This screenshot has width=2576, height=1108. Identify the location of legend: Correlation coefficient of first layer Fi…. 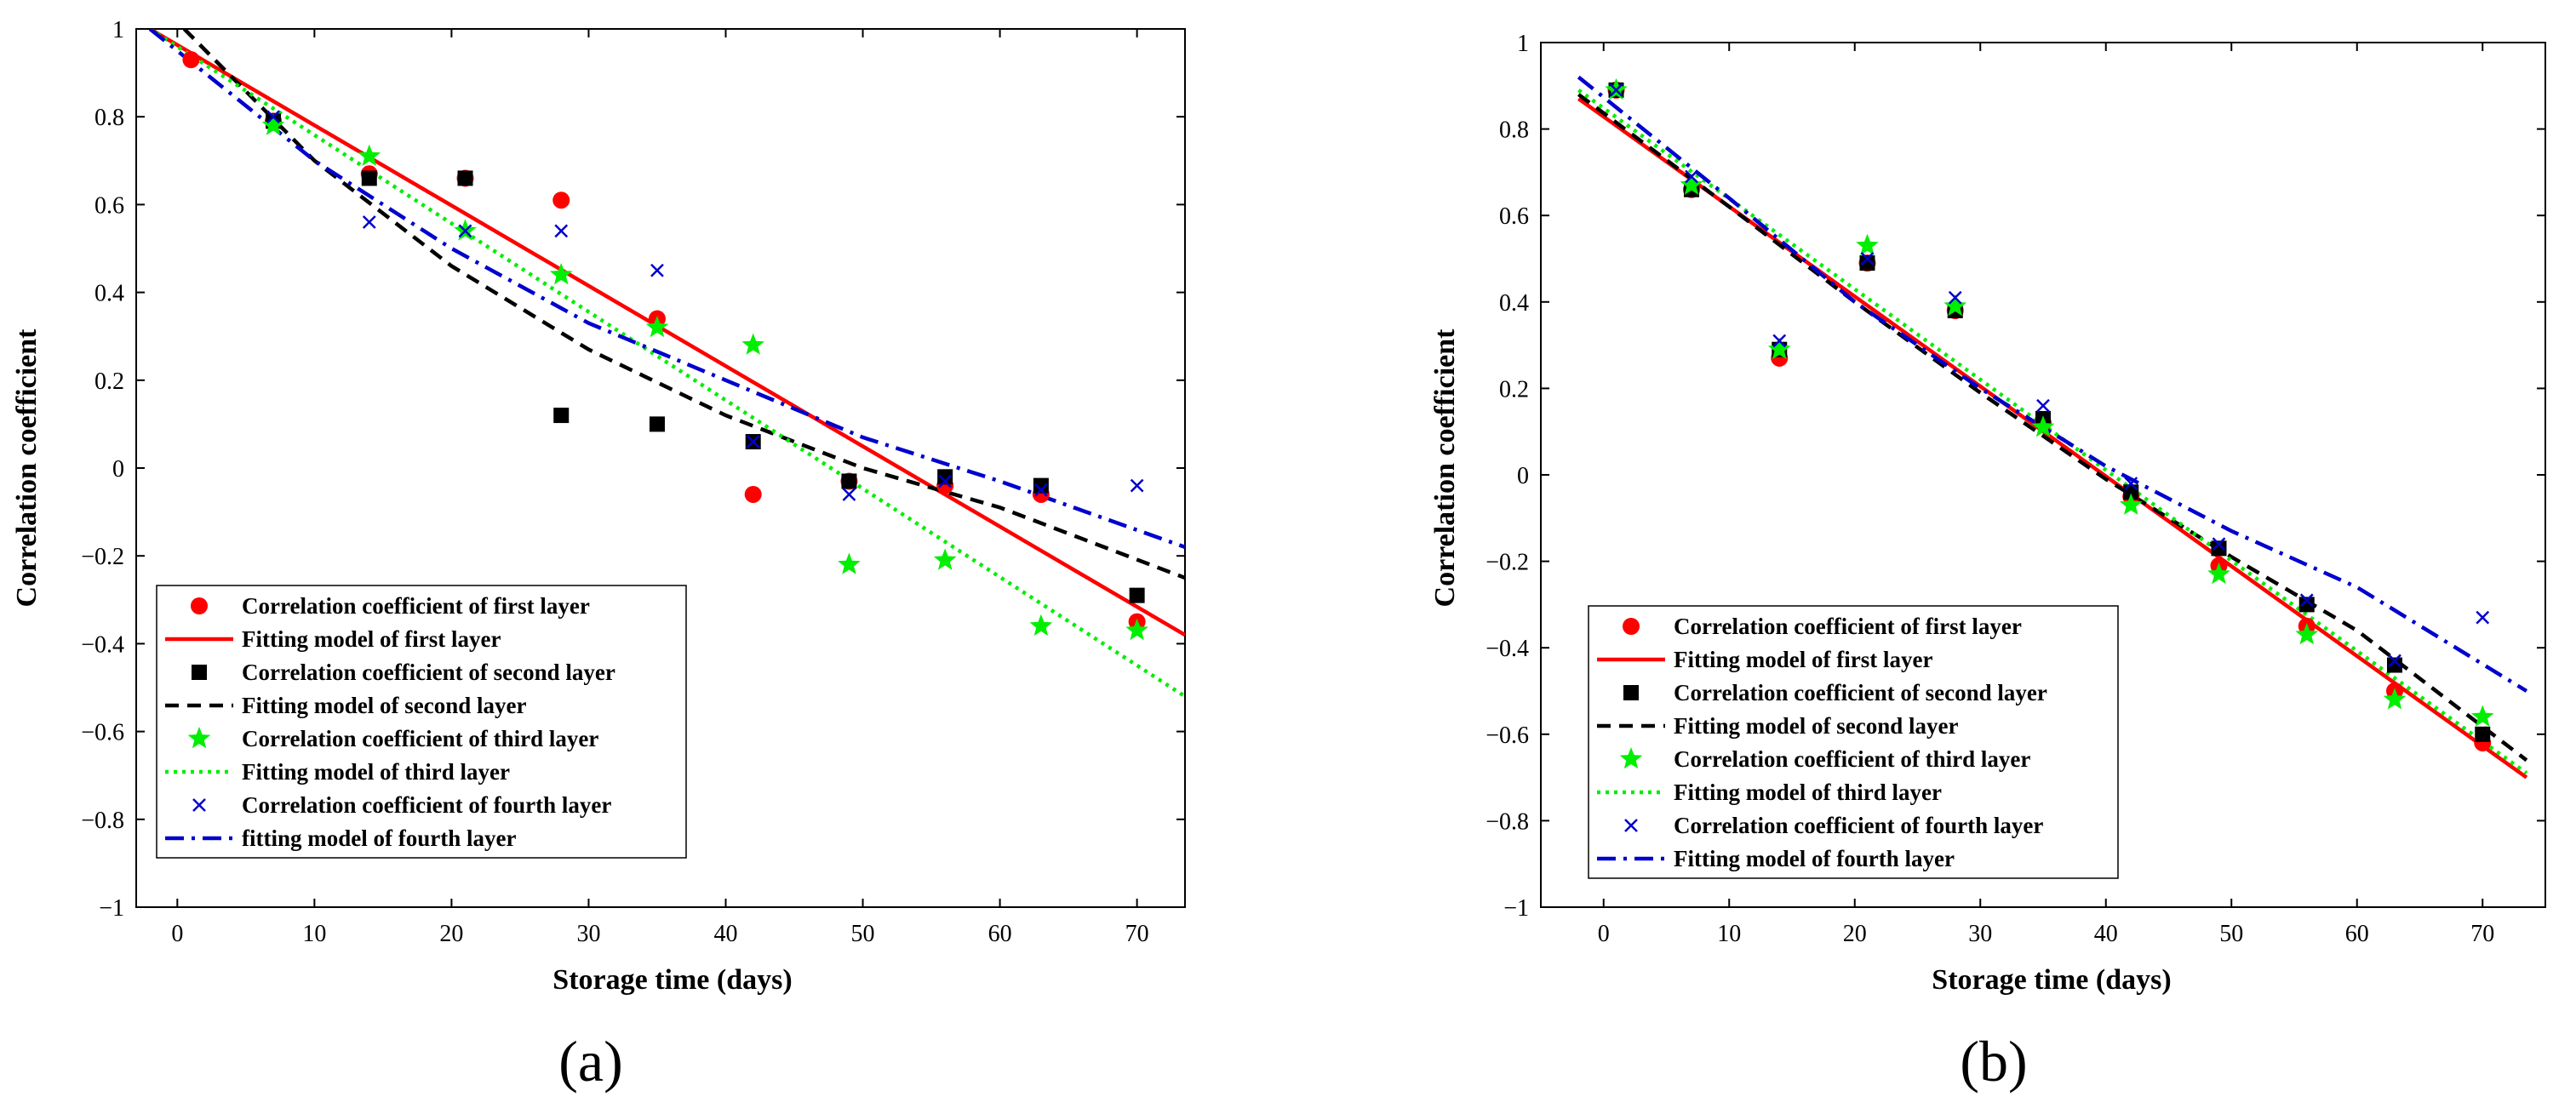
(1854, 742).